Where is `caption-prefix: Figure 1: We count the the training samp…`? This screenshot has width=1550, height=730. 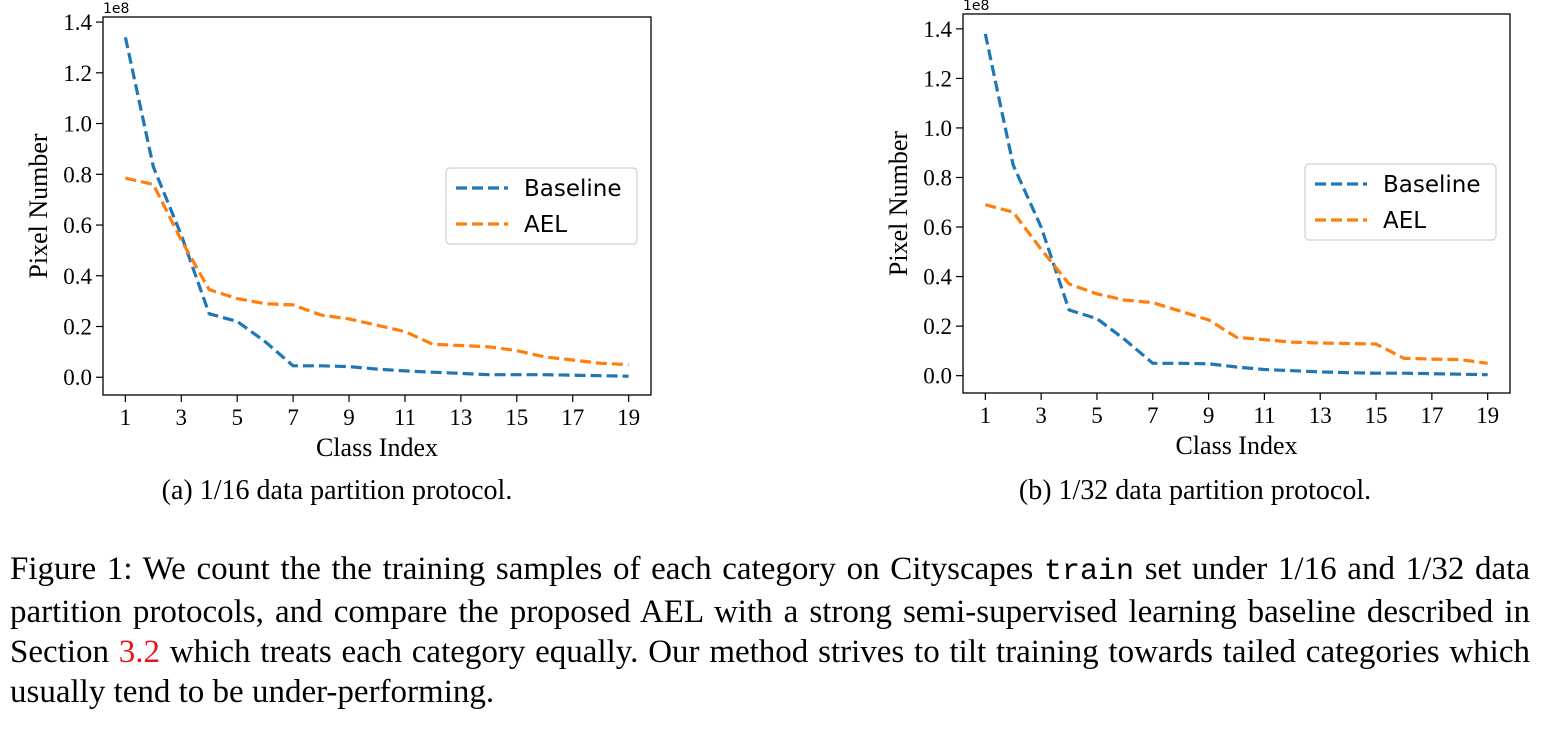 caption-prefix: Figure 1: We count the the training samp… is located at coordinates (527, 569).